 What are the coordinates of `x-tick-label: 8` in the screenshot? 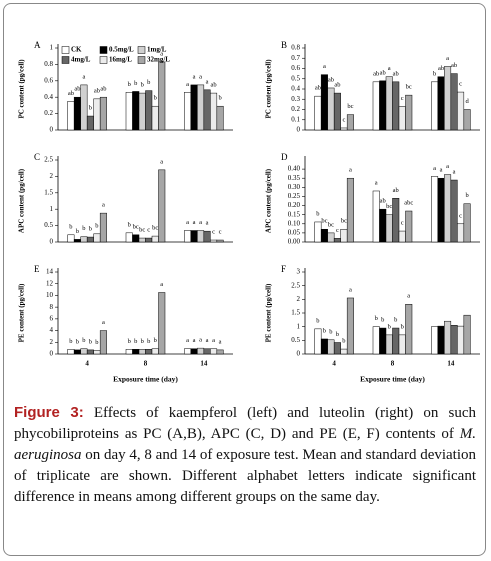 It's located at (146, 364).